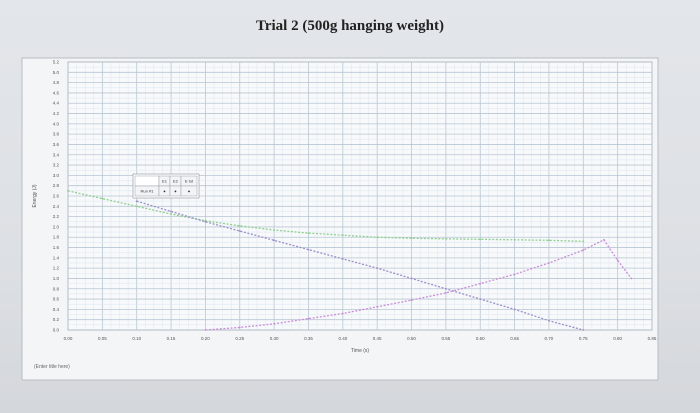 The height and width of the screenshot is (413, 700). I want to click on y-tick-label: 0.2, so click(56, 319).